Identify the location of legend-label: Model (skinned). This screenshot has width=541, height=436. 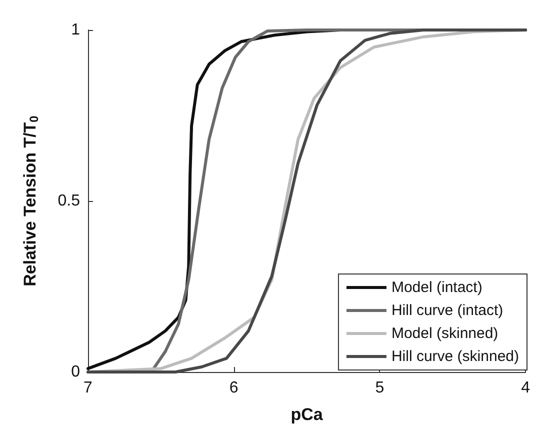
(444, 333).